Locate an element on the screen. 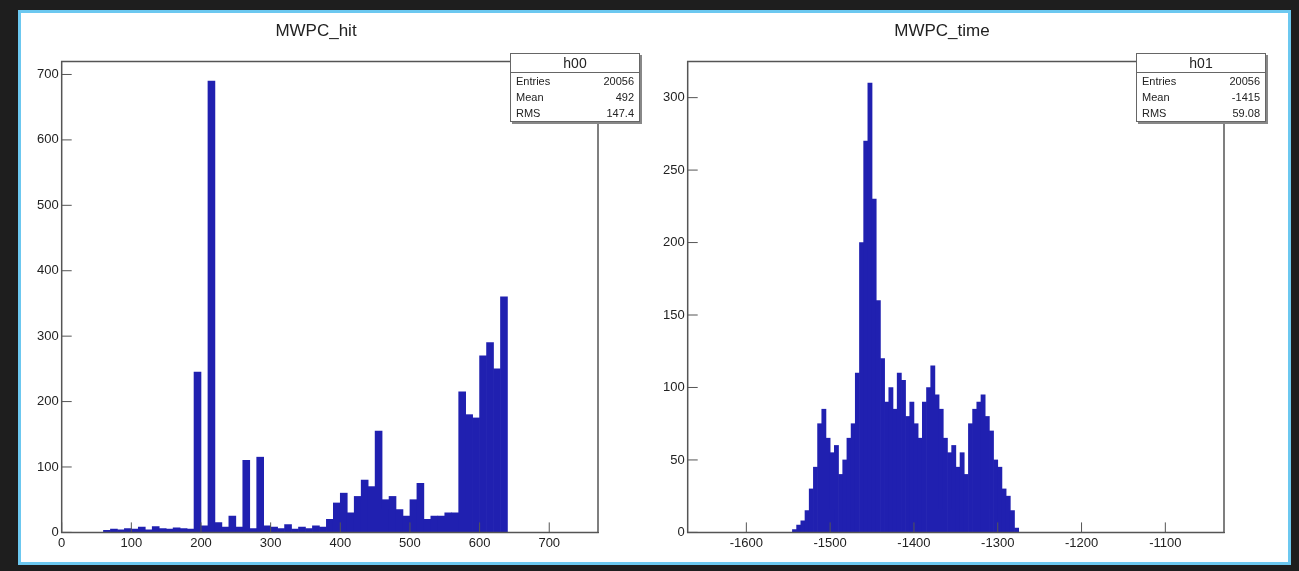  y-tick-label: 400 is located at coordinates (47, 270).